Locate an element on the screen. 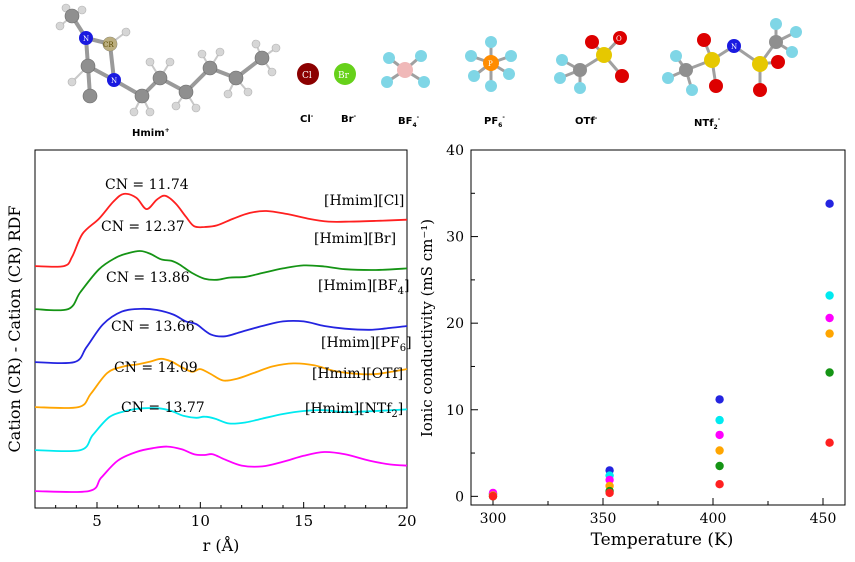  hmim-n2-label: N is located at coordinates (114, 81).